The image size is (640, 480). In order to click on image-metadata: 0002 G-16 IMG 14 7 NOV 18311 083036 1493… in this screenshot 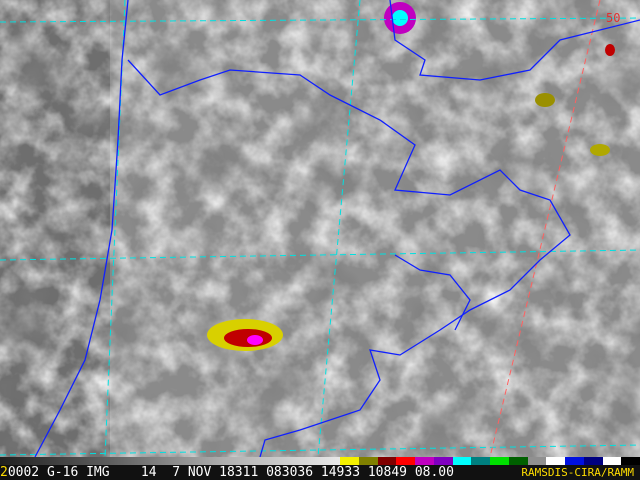, I will do `click(230, 472)`.